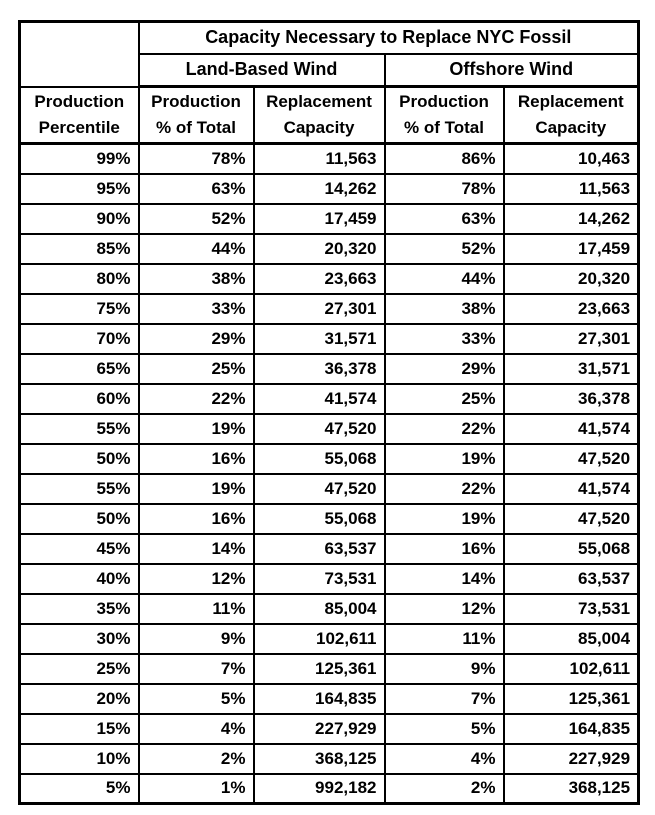 The image size is (655, 815). I want to click on cell-land-replacement-capacity: 227,929, so click(319, 728).